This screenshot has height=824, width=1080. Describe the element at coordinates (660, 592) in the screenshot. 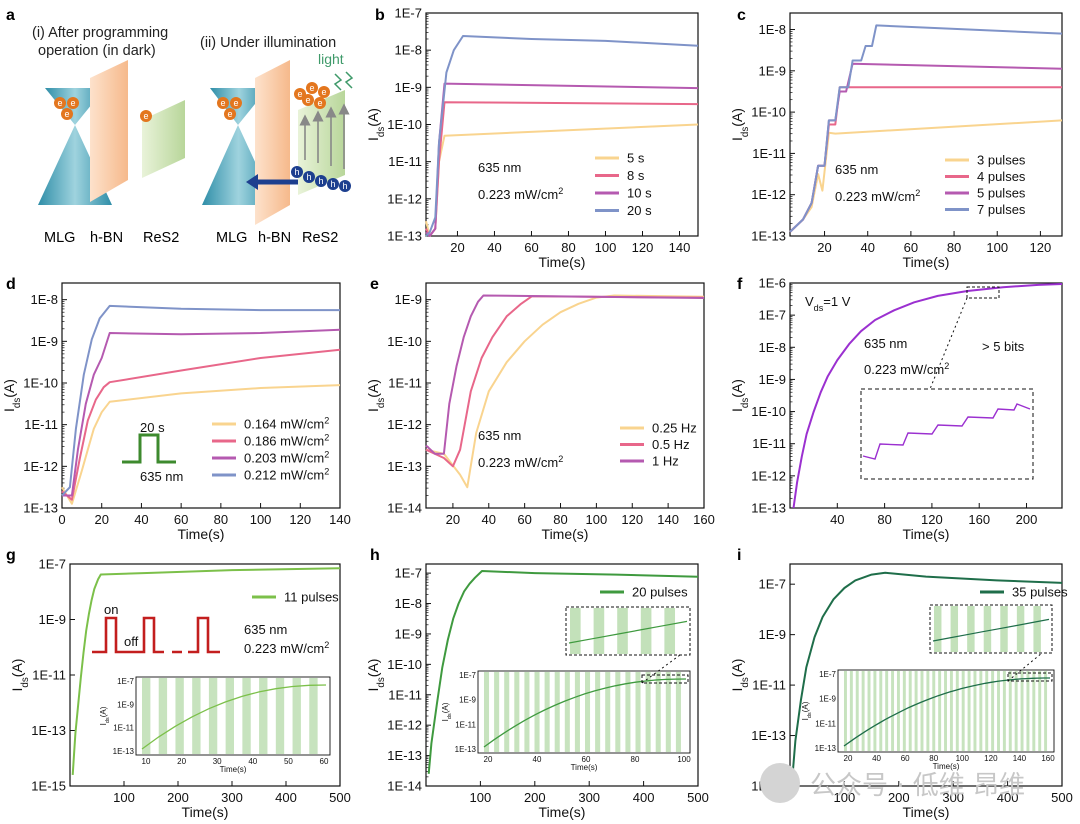

I see `legend-label: 20 pulses` at that location.